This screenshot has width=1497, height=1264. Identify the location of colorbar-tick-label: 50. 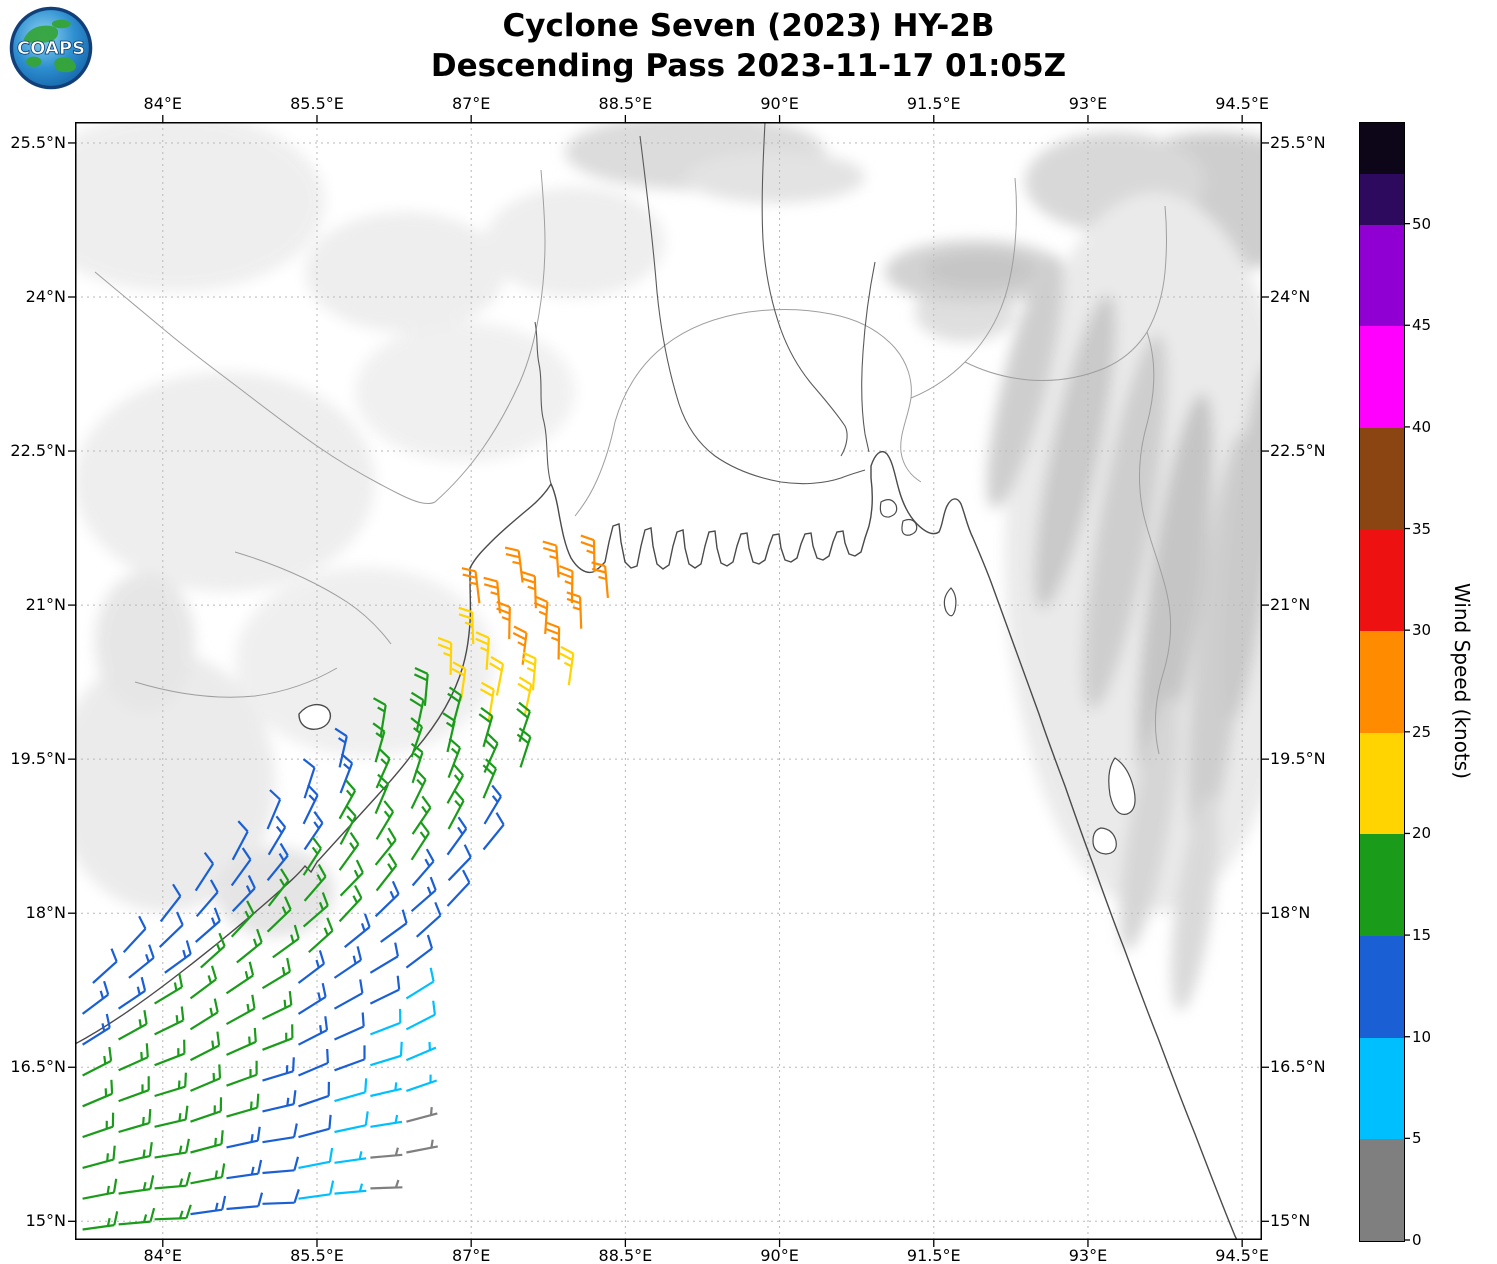
(1422, 223).